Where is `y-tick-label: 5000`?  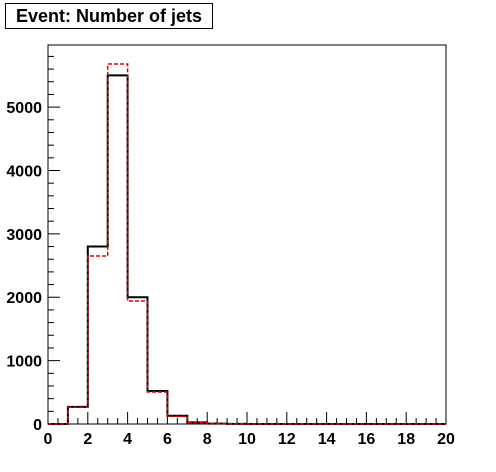 y-tick-label: 5000 is located at coordinates (24, 108).